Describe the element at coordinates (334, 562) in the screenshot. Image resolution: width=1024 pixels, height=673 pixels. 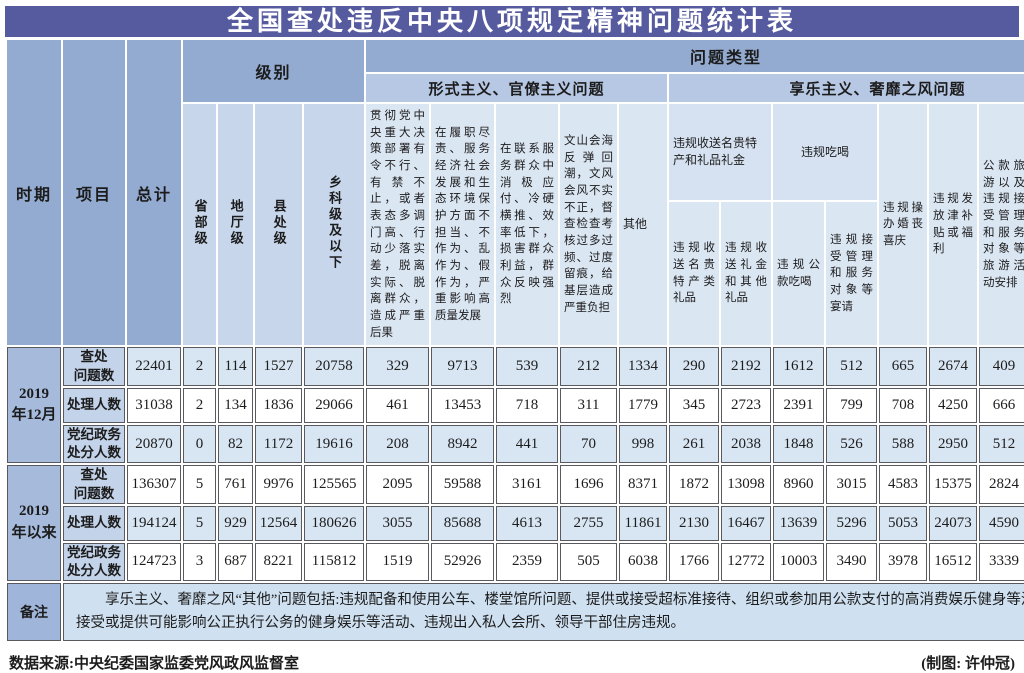
I see `value-cell: 115812` at that location.